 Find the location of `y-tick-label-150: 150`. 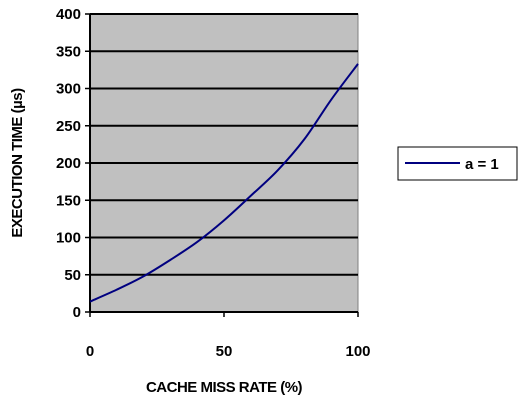

y-tick-label-150: 150 is located at coordinates (68, 200).